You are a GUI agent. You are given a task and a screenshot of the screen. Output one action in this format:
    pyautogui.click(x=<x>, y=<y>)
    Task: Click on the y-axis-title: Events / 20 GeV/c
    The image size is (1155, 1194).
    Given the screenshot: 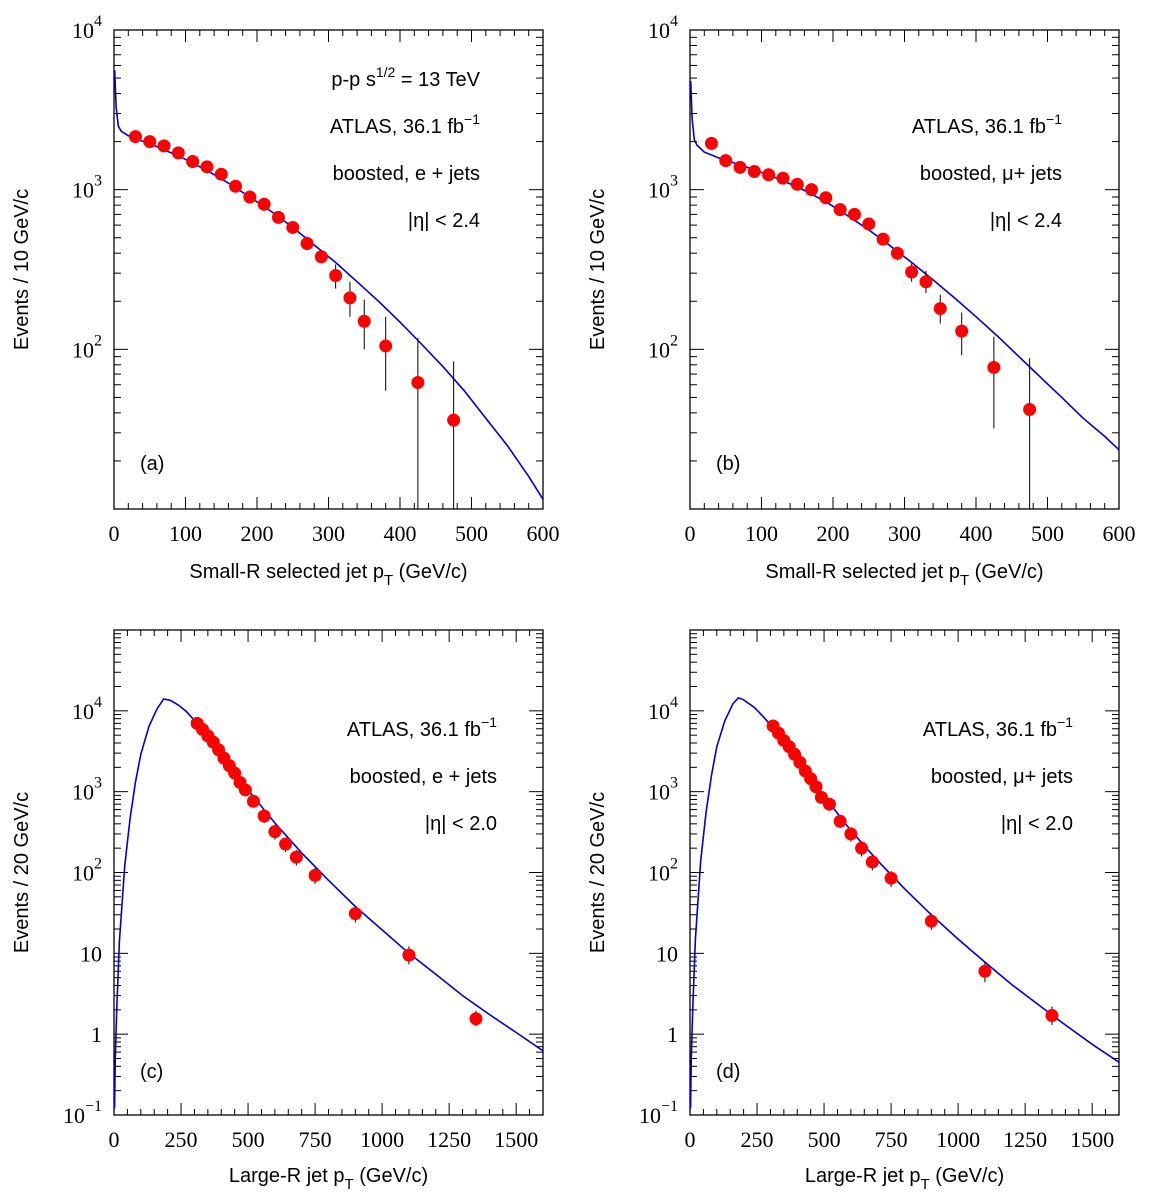 What is the action you would take?
    pyautogui.click(x=22, y=872)
    